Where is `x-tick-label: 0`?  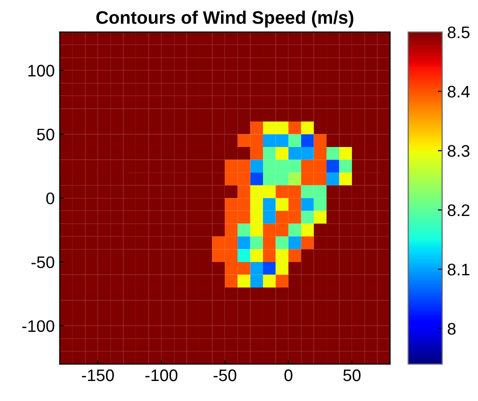 x-tick-label: 0 is located at coordinates (288, 375).